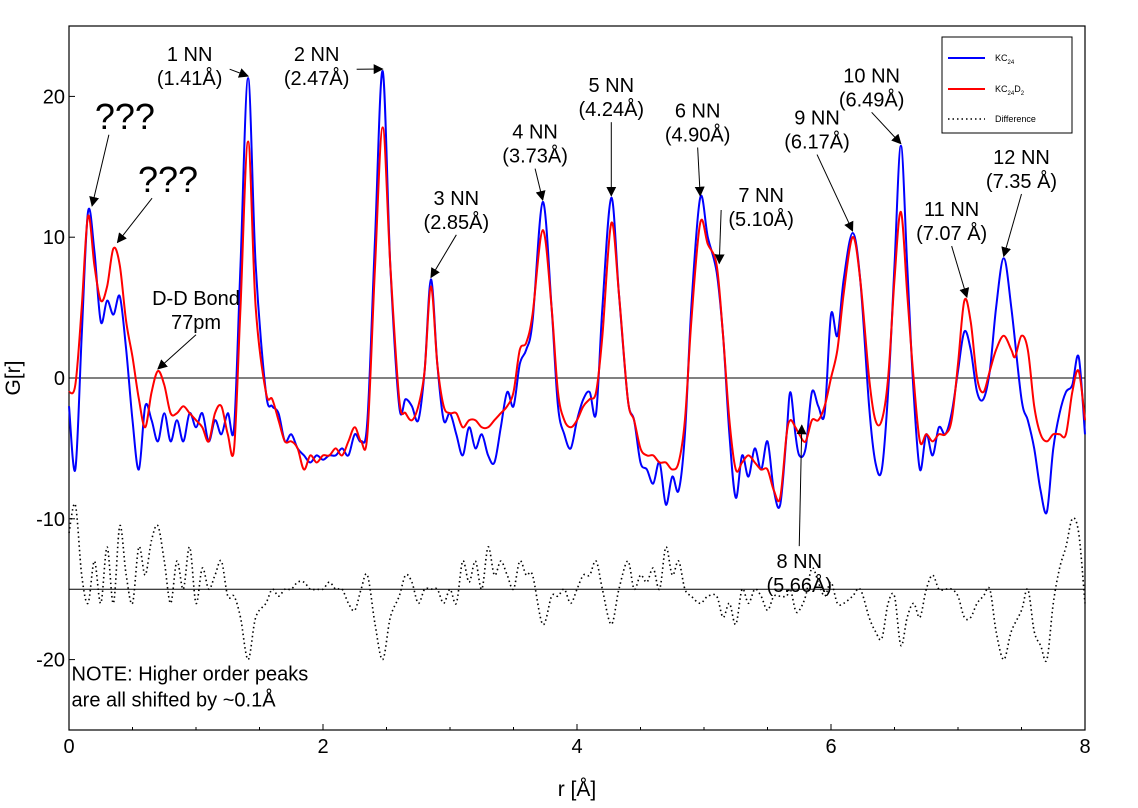 The height and width of the screenshot is (808, 1138). What do you see at coordinates (698, 124) in the screenshot?
I see `peak-label-6: 6 NN (4.90Å)` at bounding box center [698, 124].